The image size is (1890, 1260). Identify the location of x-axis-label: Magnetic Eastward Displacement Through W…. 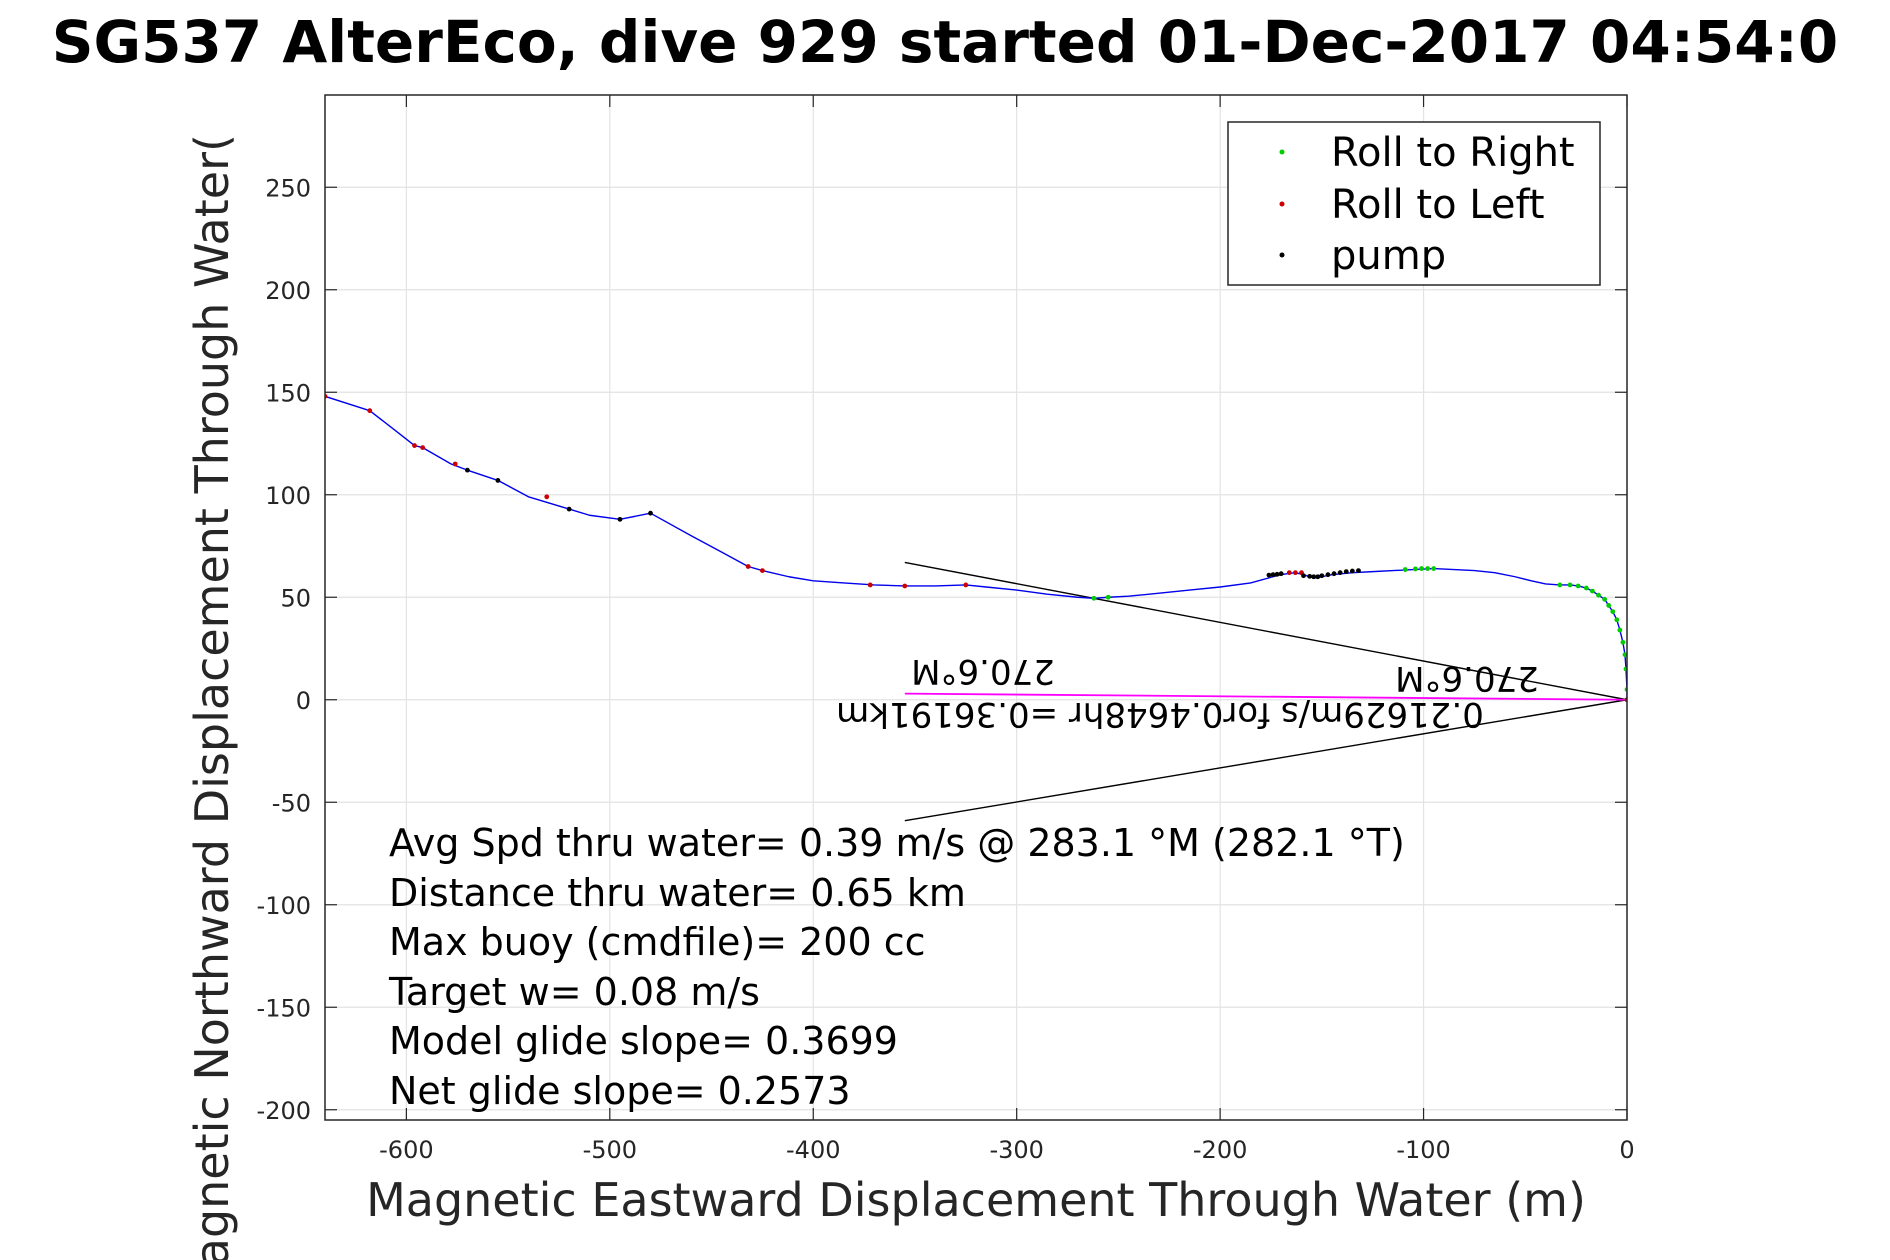
(976, 1200).